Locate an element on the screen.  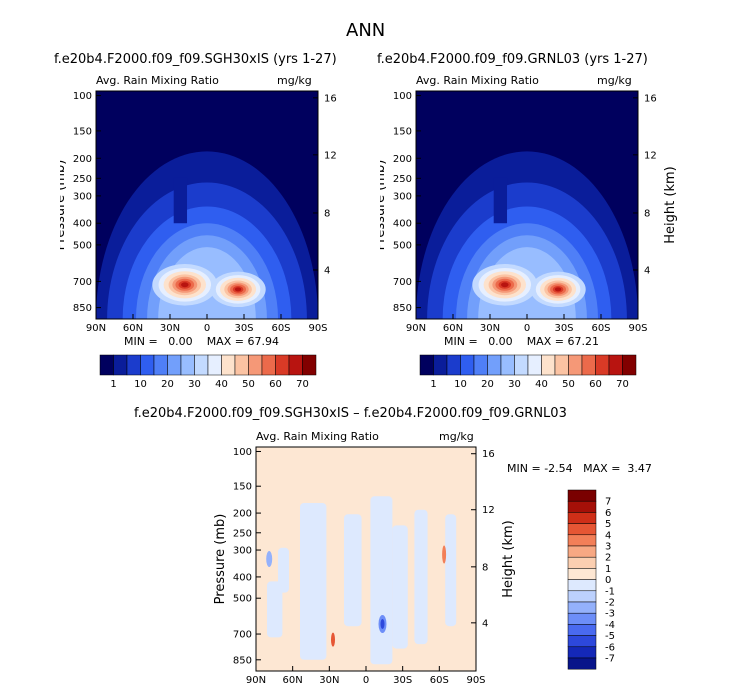
x-tick-label: 90S is located at coordinates (317, 328).